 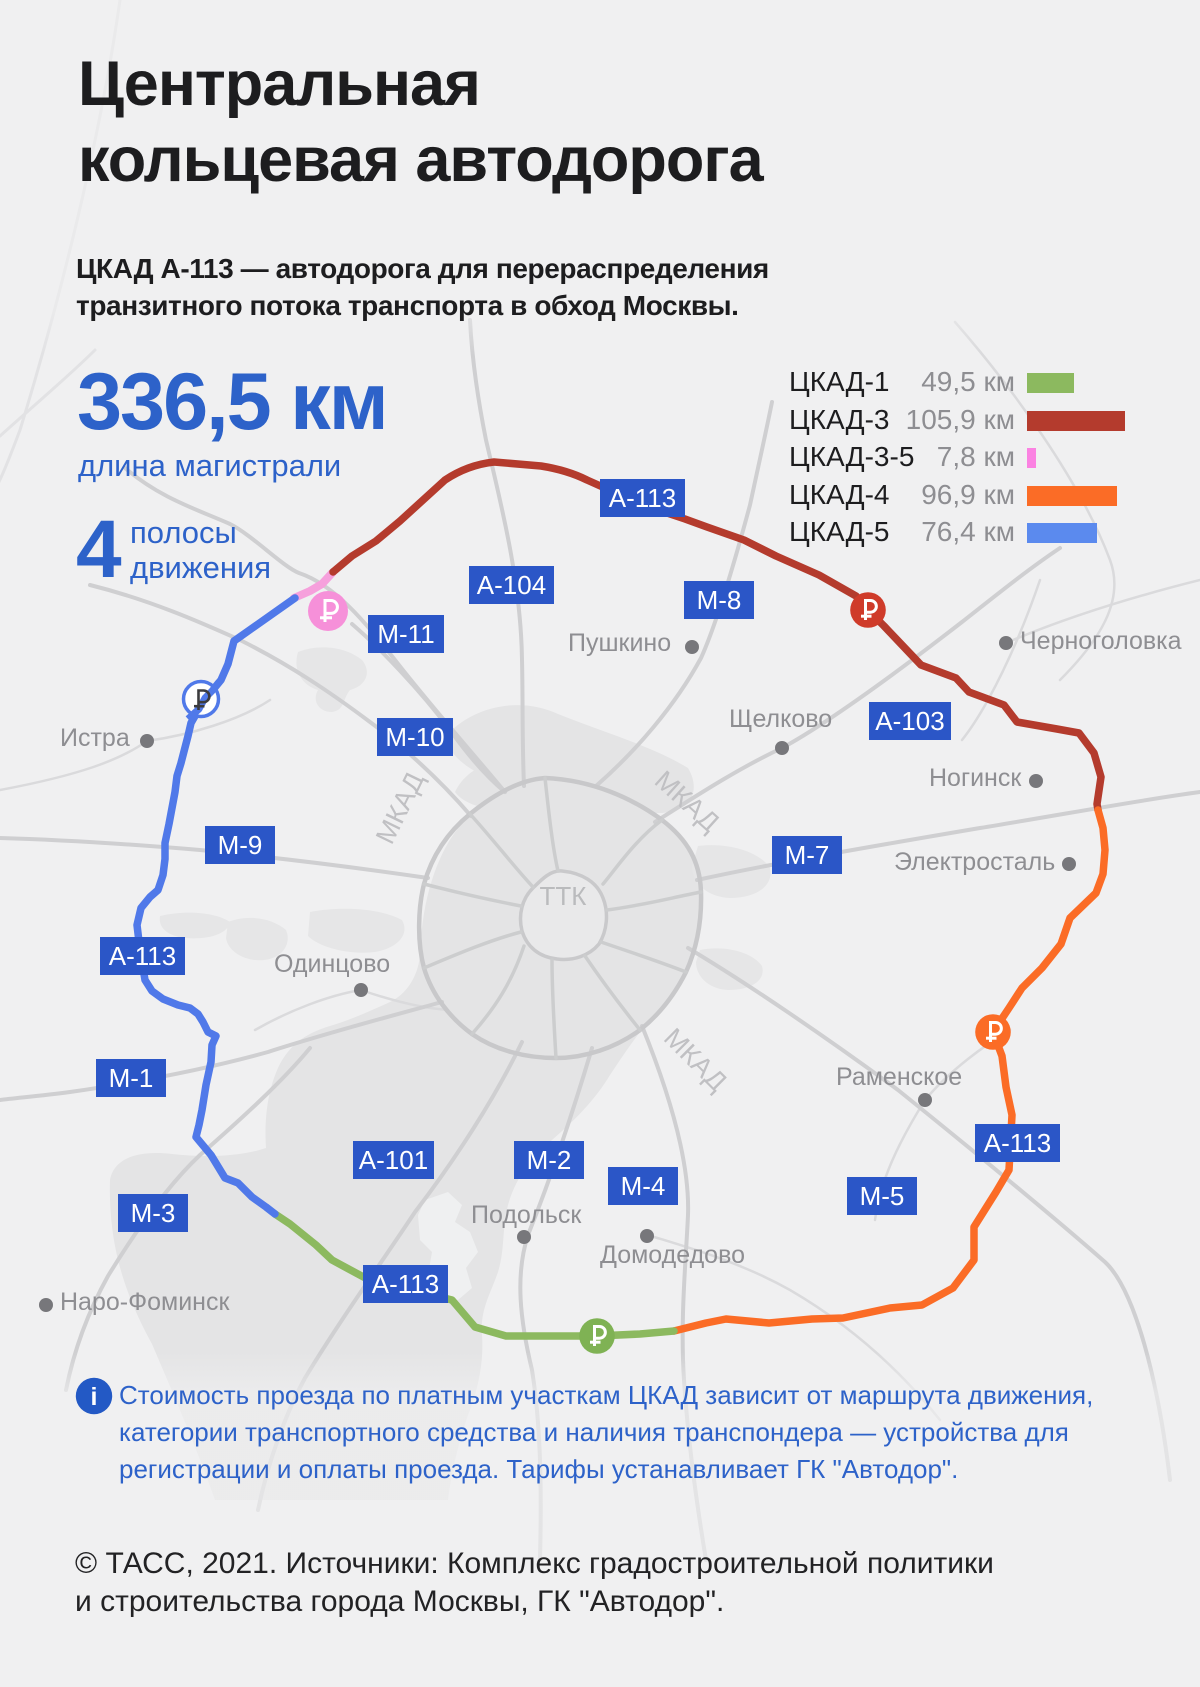 What do you see at coordinates (94, 1397) in the screenshot?
I see `svg-text: i` at bounding box center [94, 1397].